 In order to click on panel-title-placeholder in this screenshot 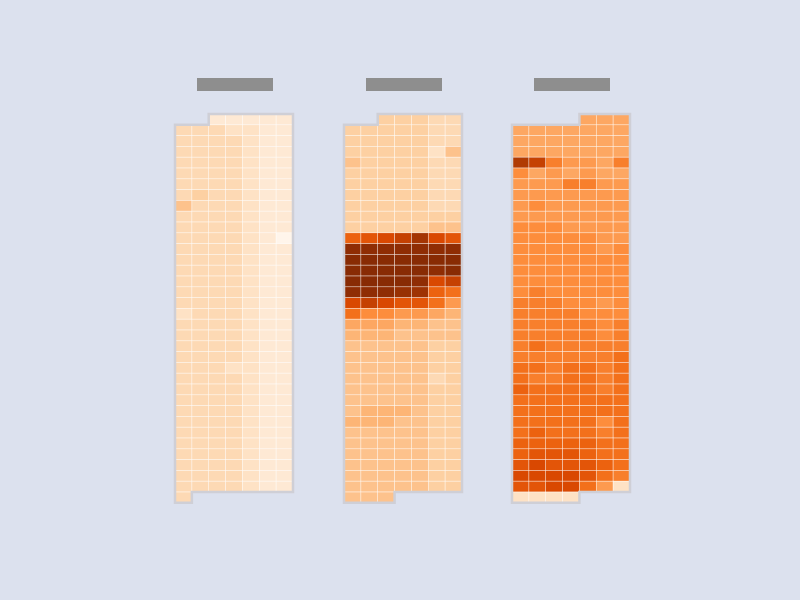, I will do `click(404, 84)`.